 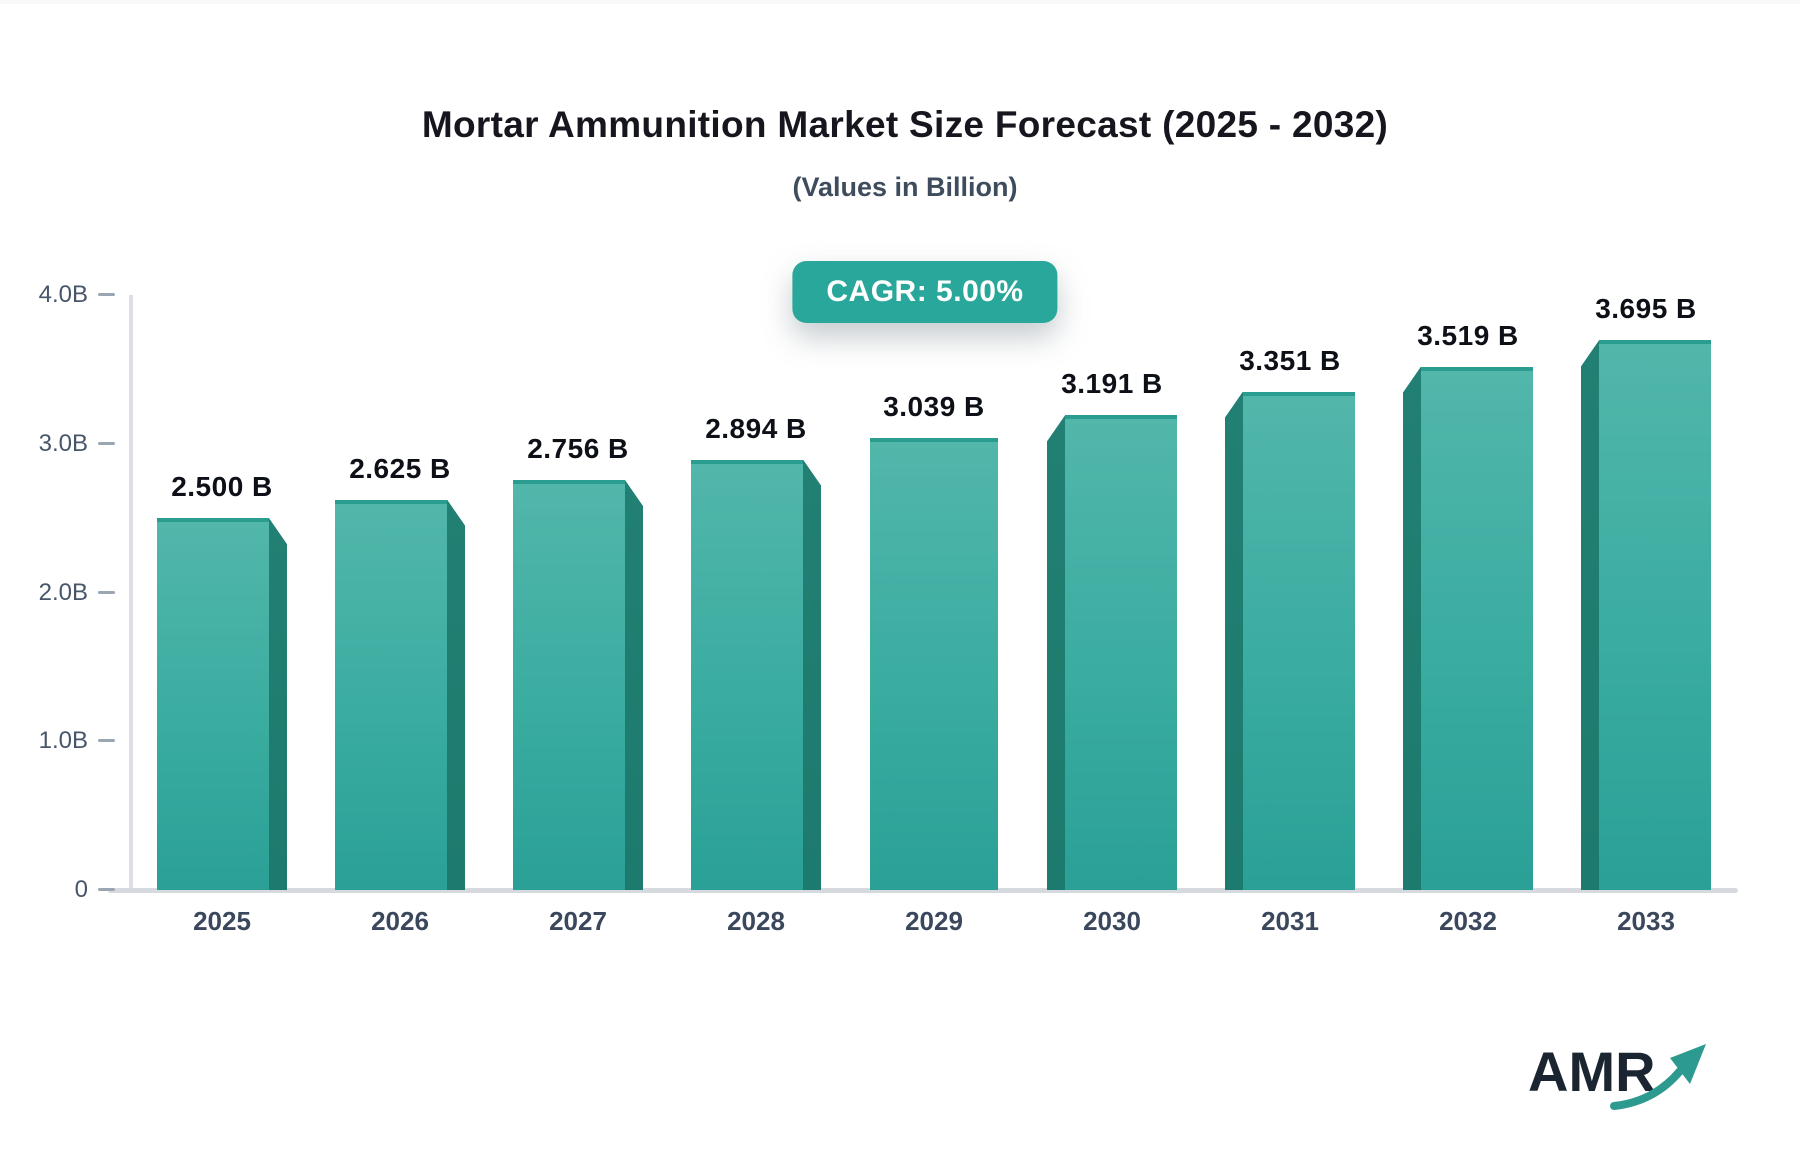 I want to click on amr-logo: AMR, so click(x=1628, y=1080).